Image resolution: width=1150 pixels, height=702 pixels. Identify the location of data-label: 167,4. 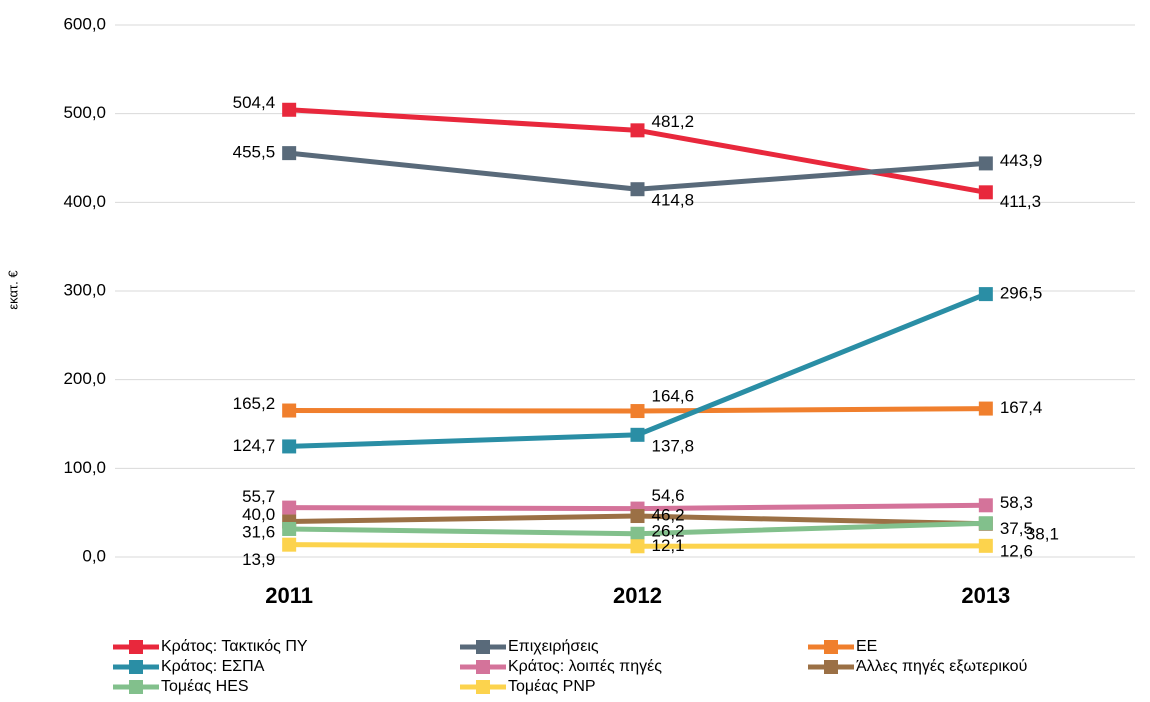
(1021, 407).